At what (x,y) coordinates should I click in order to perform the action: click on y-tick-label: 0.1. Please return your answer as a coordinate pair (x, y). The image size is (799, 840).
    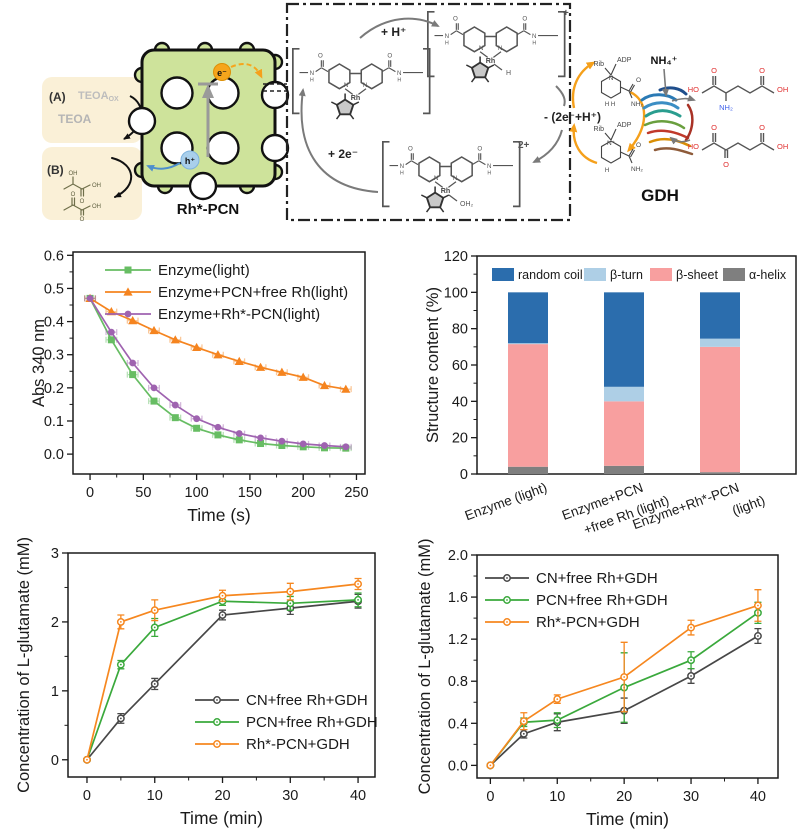
    Looking at the image, I should click on (54, 422).